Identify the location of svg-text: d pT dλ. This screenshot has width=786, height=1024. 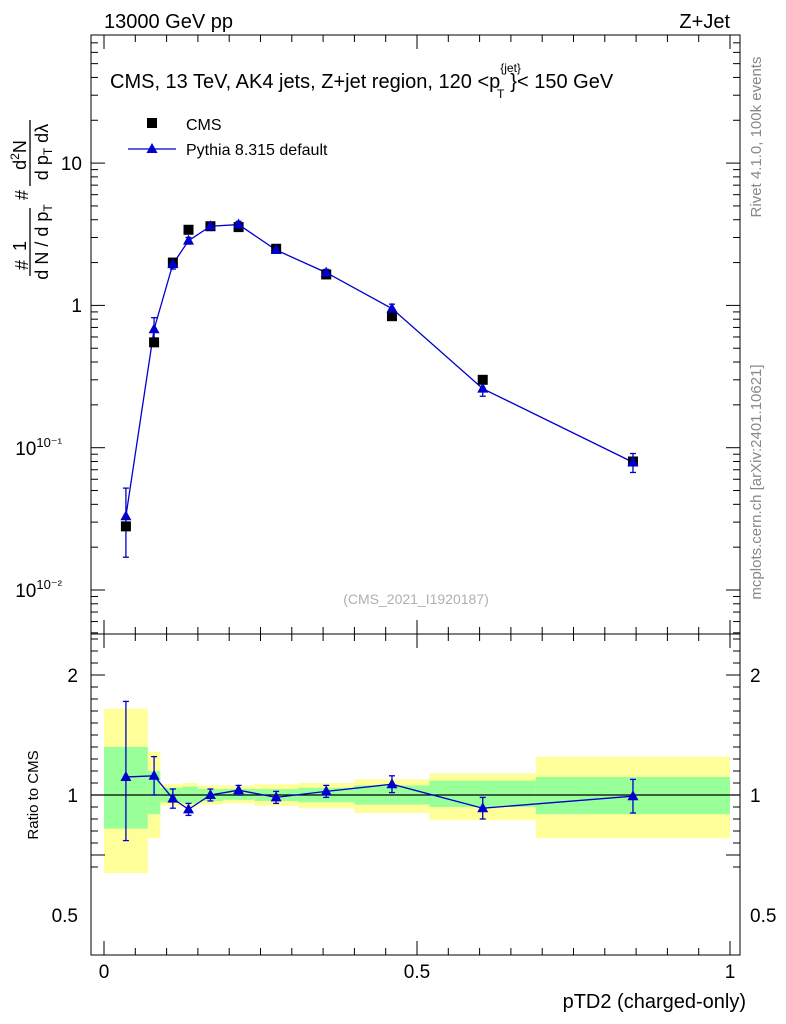
(43, 152).